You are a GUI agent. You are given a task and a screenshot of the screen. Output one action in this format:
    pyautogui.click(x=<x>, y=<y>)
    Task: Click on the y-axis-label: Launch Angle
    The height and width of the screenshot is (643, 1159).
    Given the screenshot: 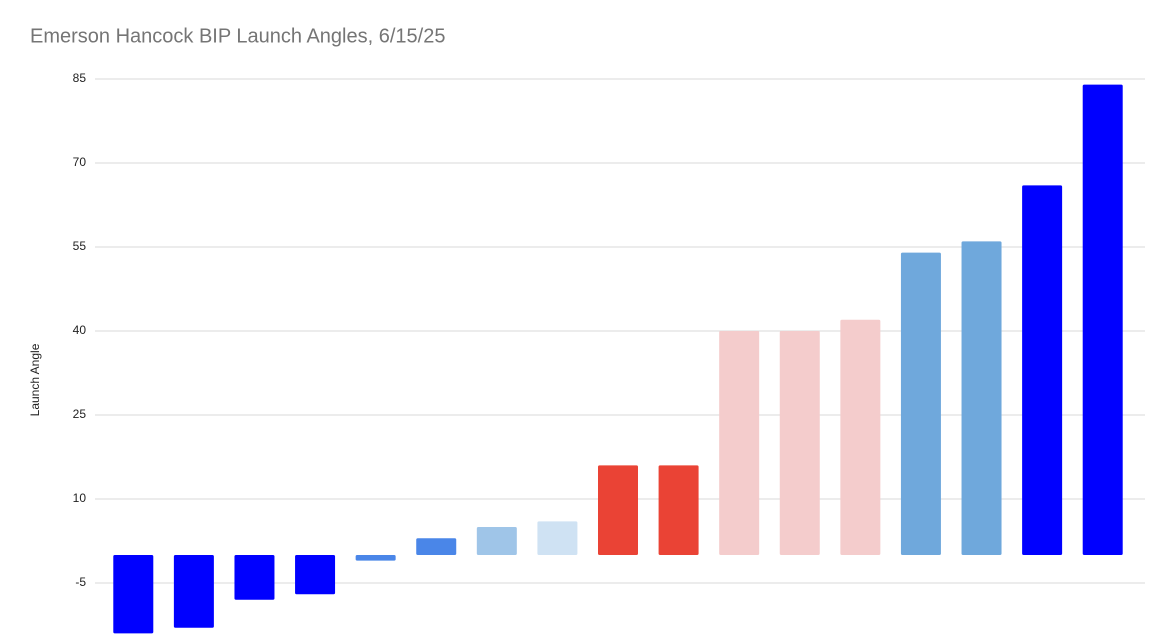 What is the action you would take?
    pyautogui.click(x=35, y=379)
    